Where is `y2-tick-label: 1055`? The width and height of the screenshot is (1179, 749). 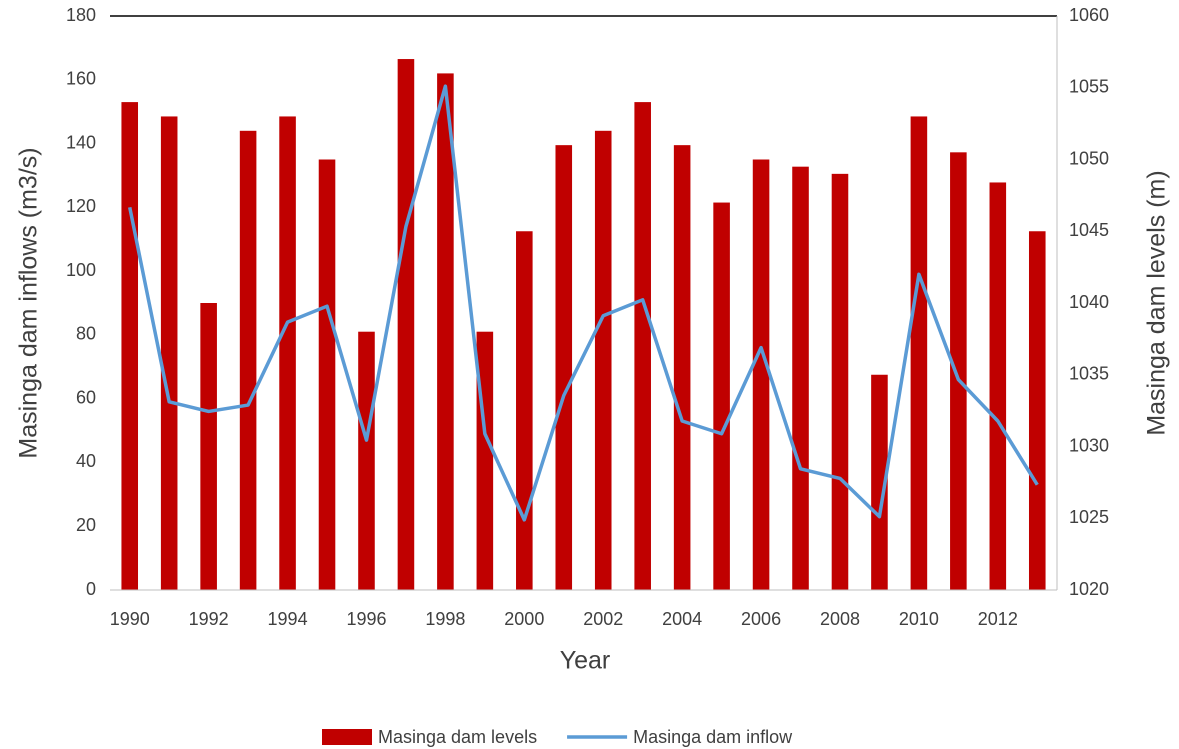 y2-tick-label: 1055 is located at coordinates (1089, 87).